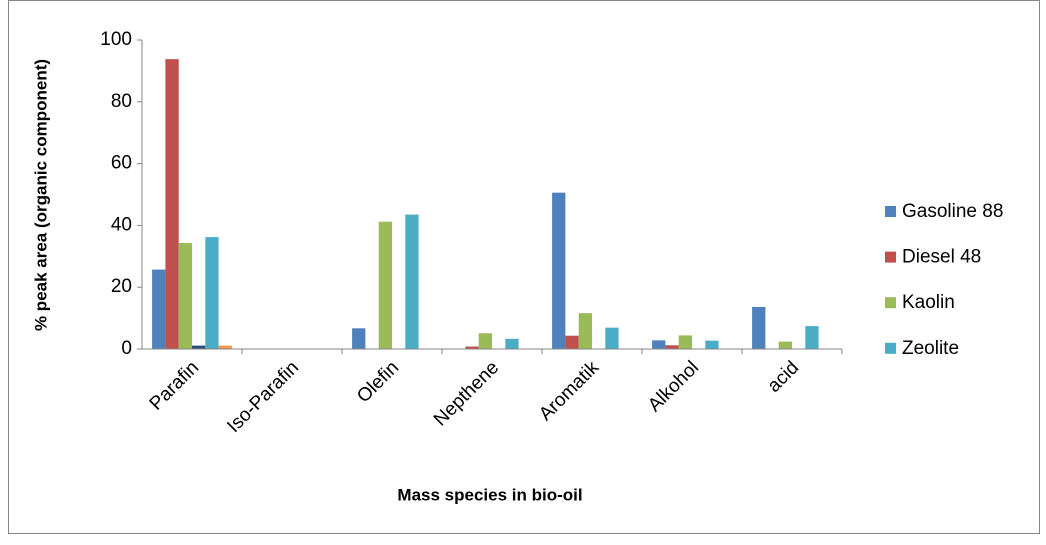 This screenshot has width=1046, height=545. Describe the element at coordinates (116, 39) in the screenshot. I see `y-tick-label: 100` at that location.